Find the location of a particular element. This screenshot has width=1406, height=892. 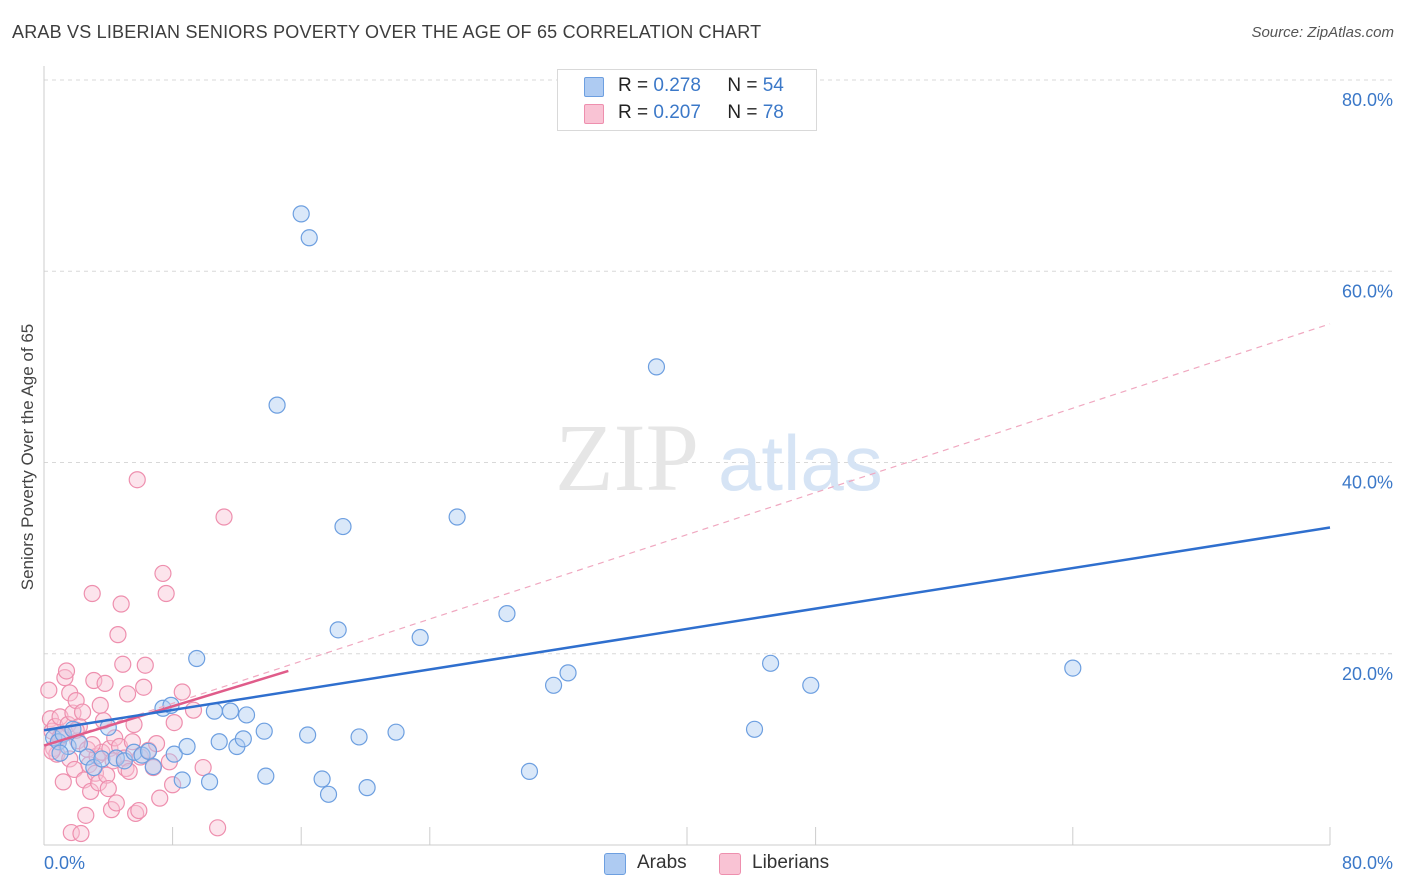

watermark-atlas: atlas is located at coordinates (800, 463).